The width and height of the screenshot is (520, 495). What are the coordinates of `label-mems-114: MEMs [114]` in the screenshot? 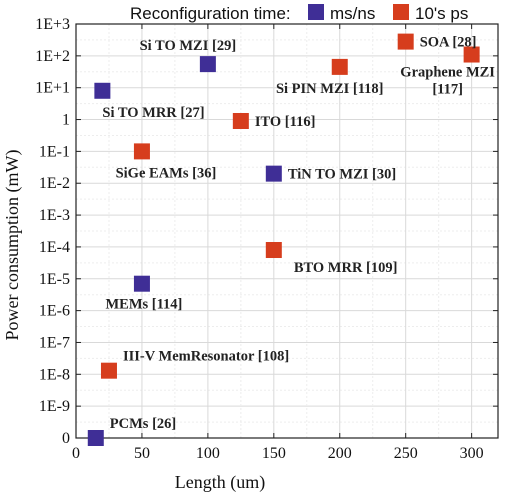 It's located at (143, 305).